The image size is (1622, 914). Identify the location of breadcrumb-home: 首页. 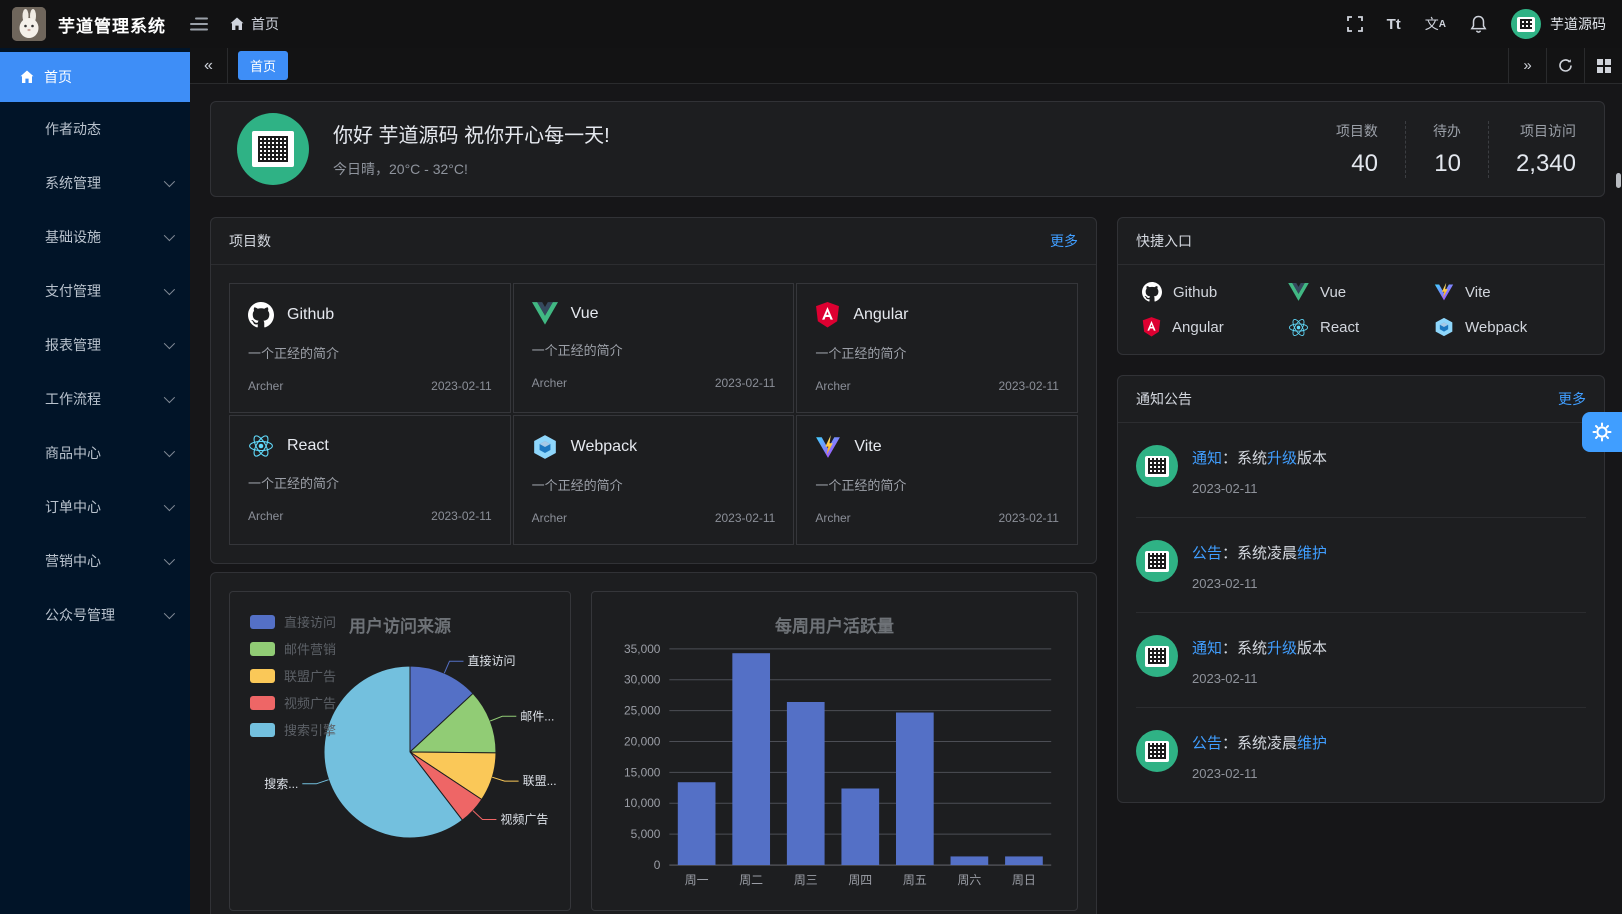
(265, 24).